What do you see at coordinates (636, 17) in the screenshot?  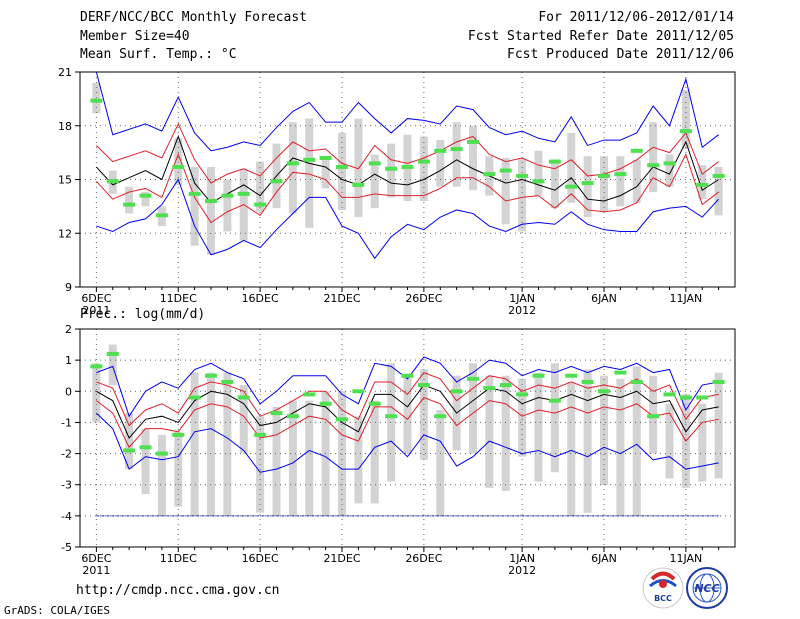 I see `forecast-period: For 2011/12/06-2012/01/14` at bounding box center [636, 17].